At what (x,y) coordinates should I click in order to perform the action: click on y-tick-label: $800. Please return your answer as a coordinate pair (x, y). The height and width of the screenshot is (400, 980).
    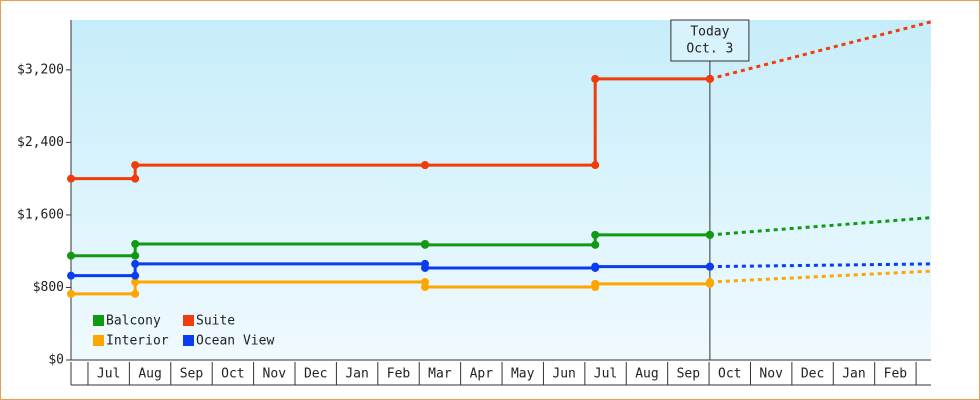
    Looking at the image, I should click on (48, 287).